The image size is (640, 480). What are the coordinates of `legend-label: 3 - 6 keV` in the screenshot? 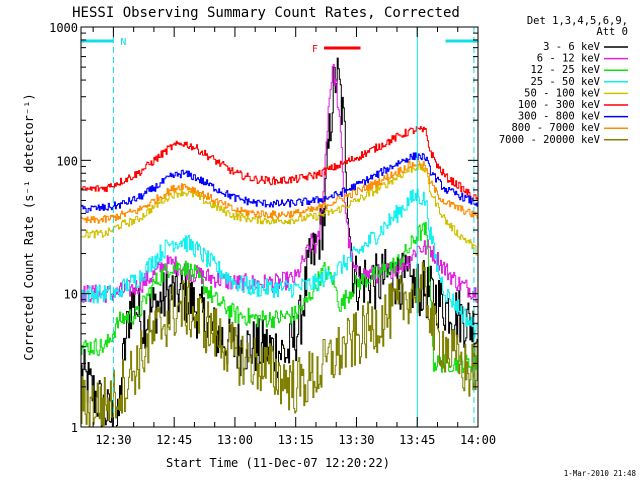 It's located at (572, 47).